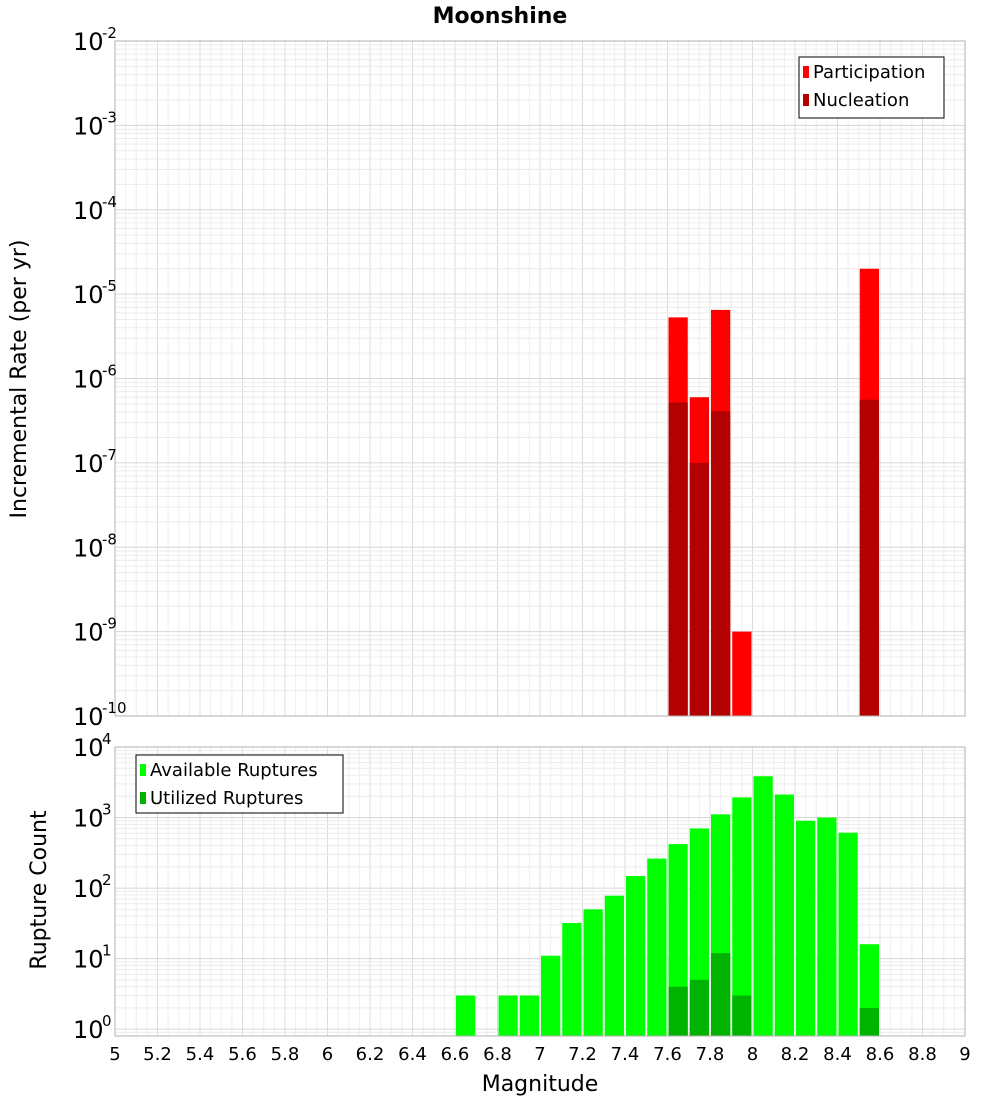 Image resolution: width=1000 pixels, height=1104 pixels. Describe the element at coordinates (95, 124) in the screenshot. I see `y-tick-label: 10⁻³` at that location.